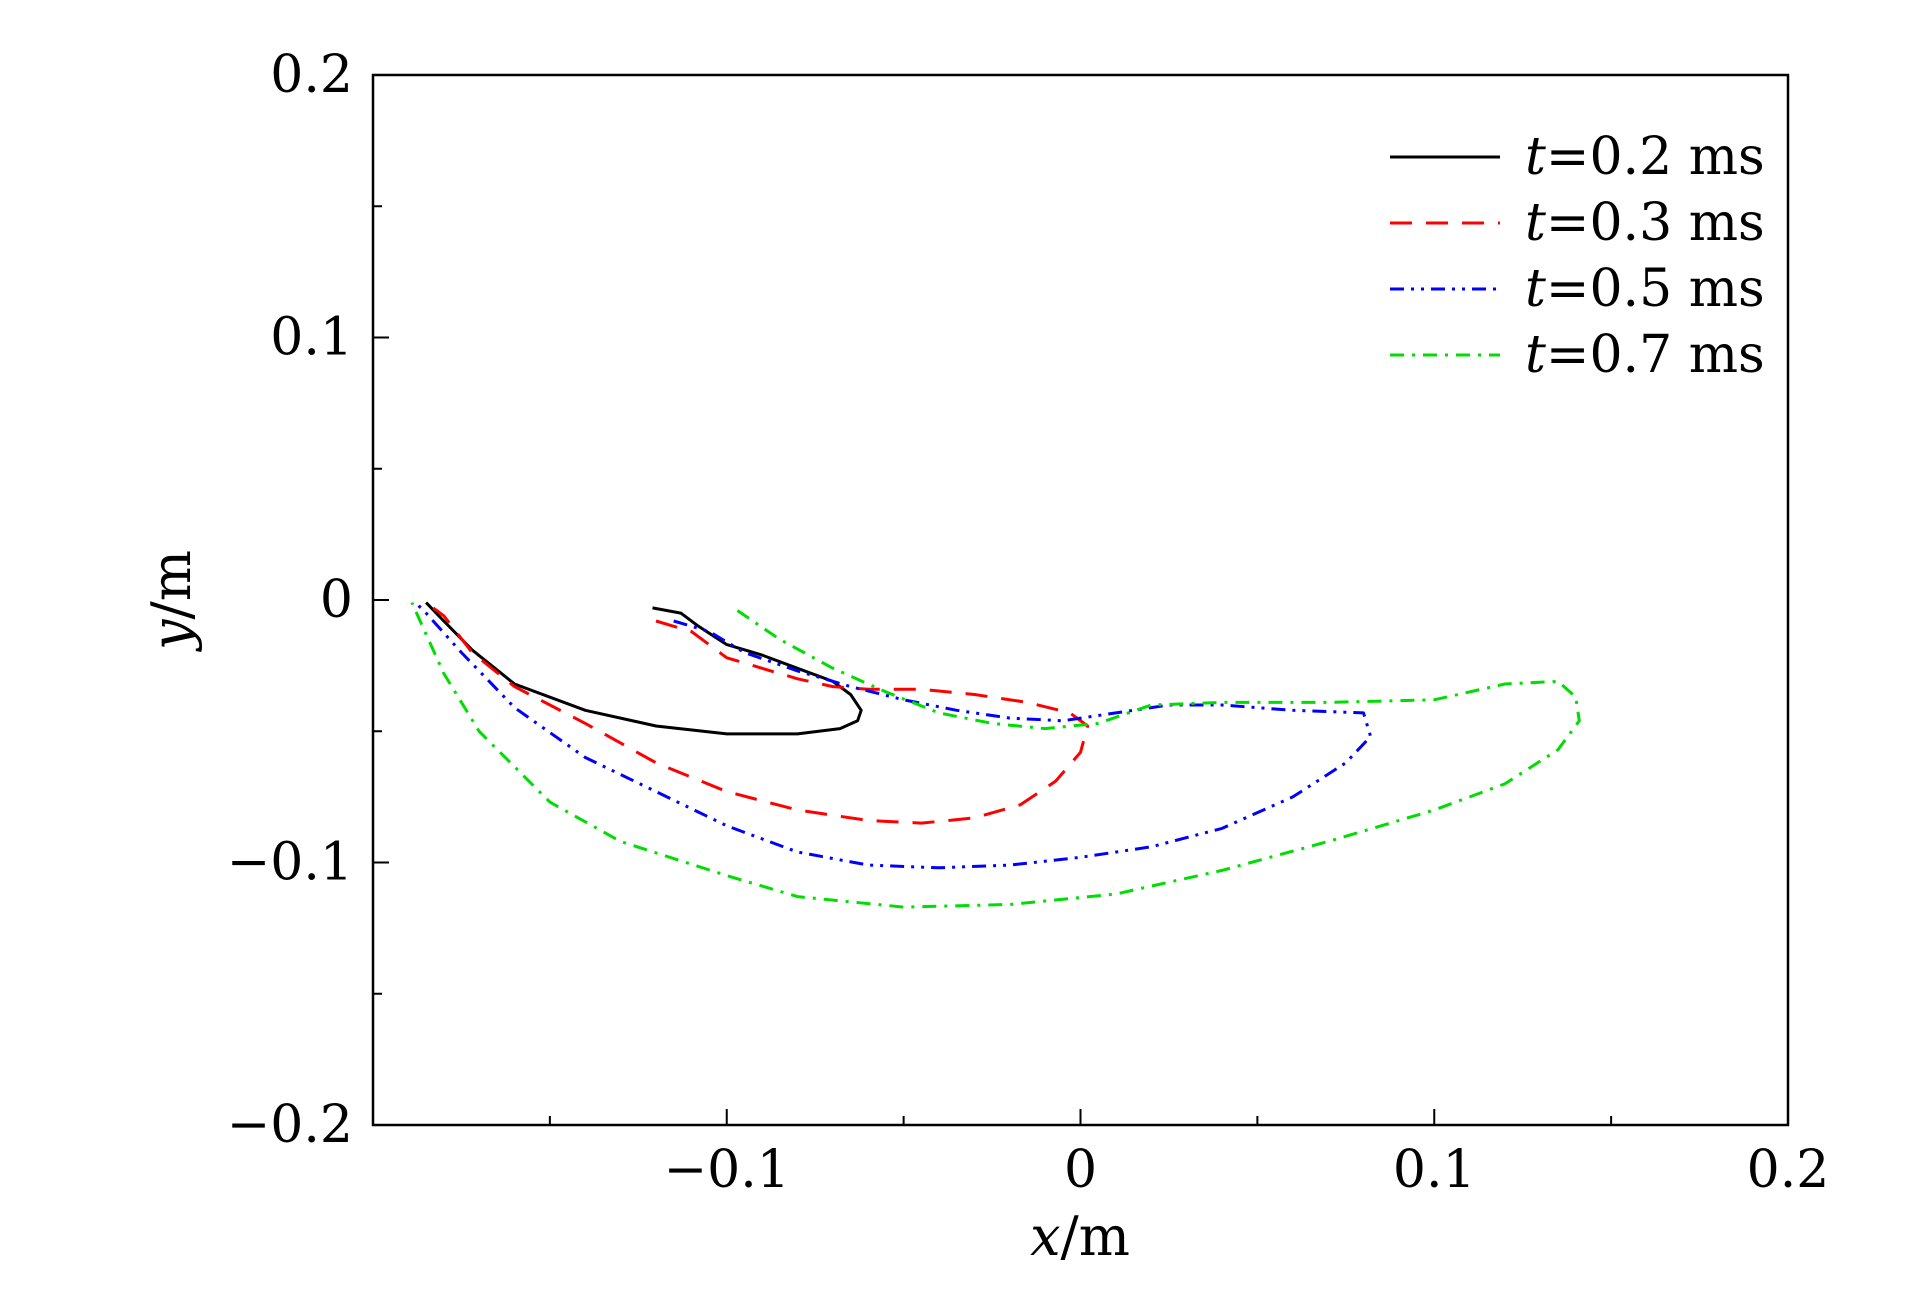 The image size is (1923, 1304). I want to click on legend-entry-3: t=0.5 ms, so click(1645, 289).